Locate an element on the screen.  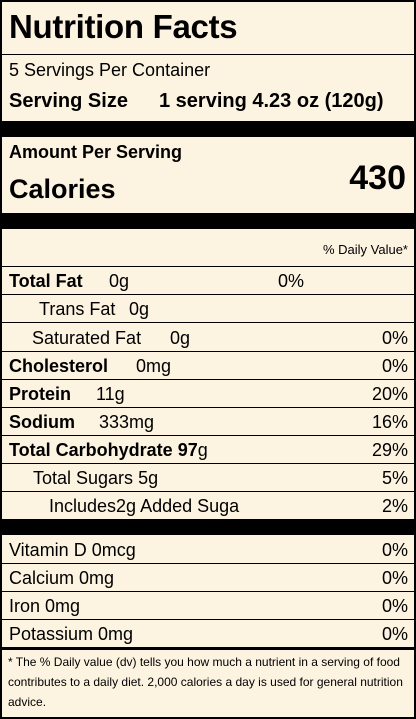
label-title: Nutrition Facts is located at coordinates (123, 26).